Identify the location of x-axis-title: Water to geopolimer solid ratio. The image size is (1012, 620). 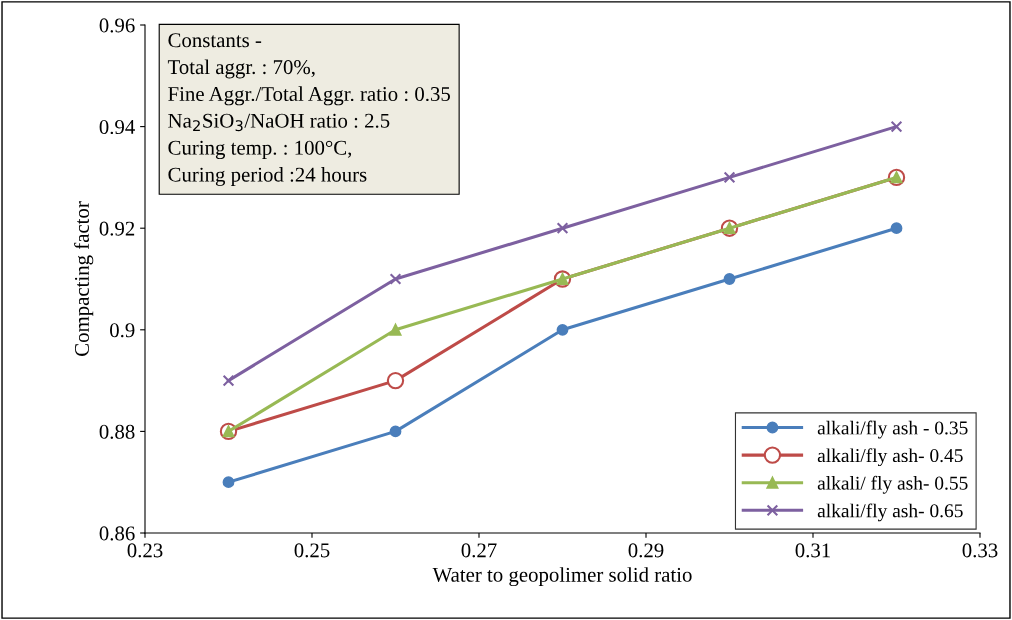
(562, 577).